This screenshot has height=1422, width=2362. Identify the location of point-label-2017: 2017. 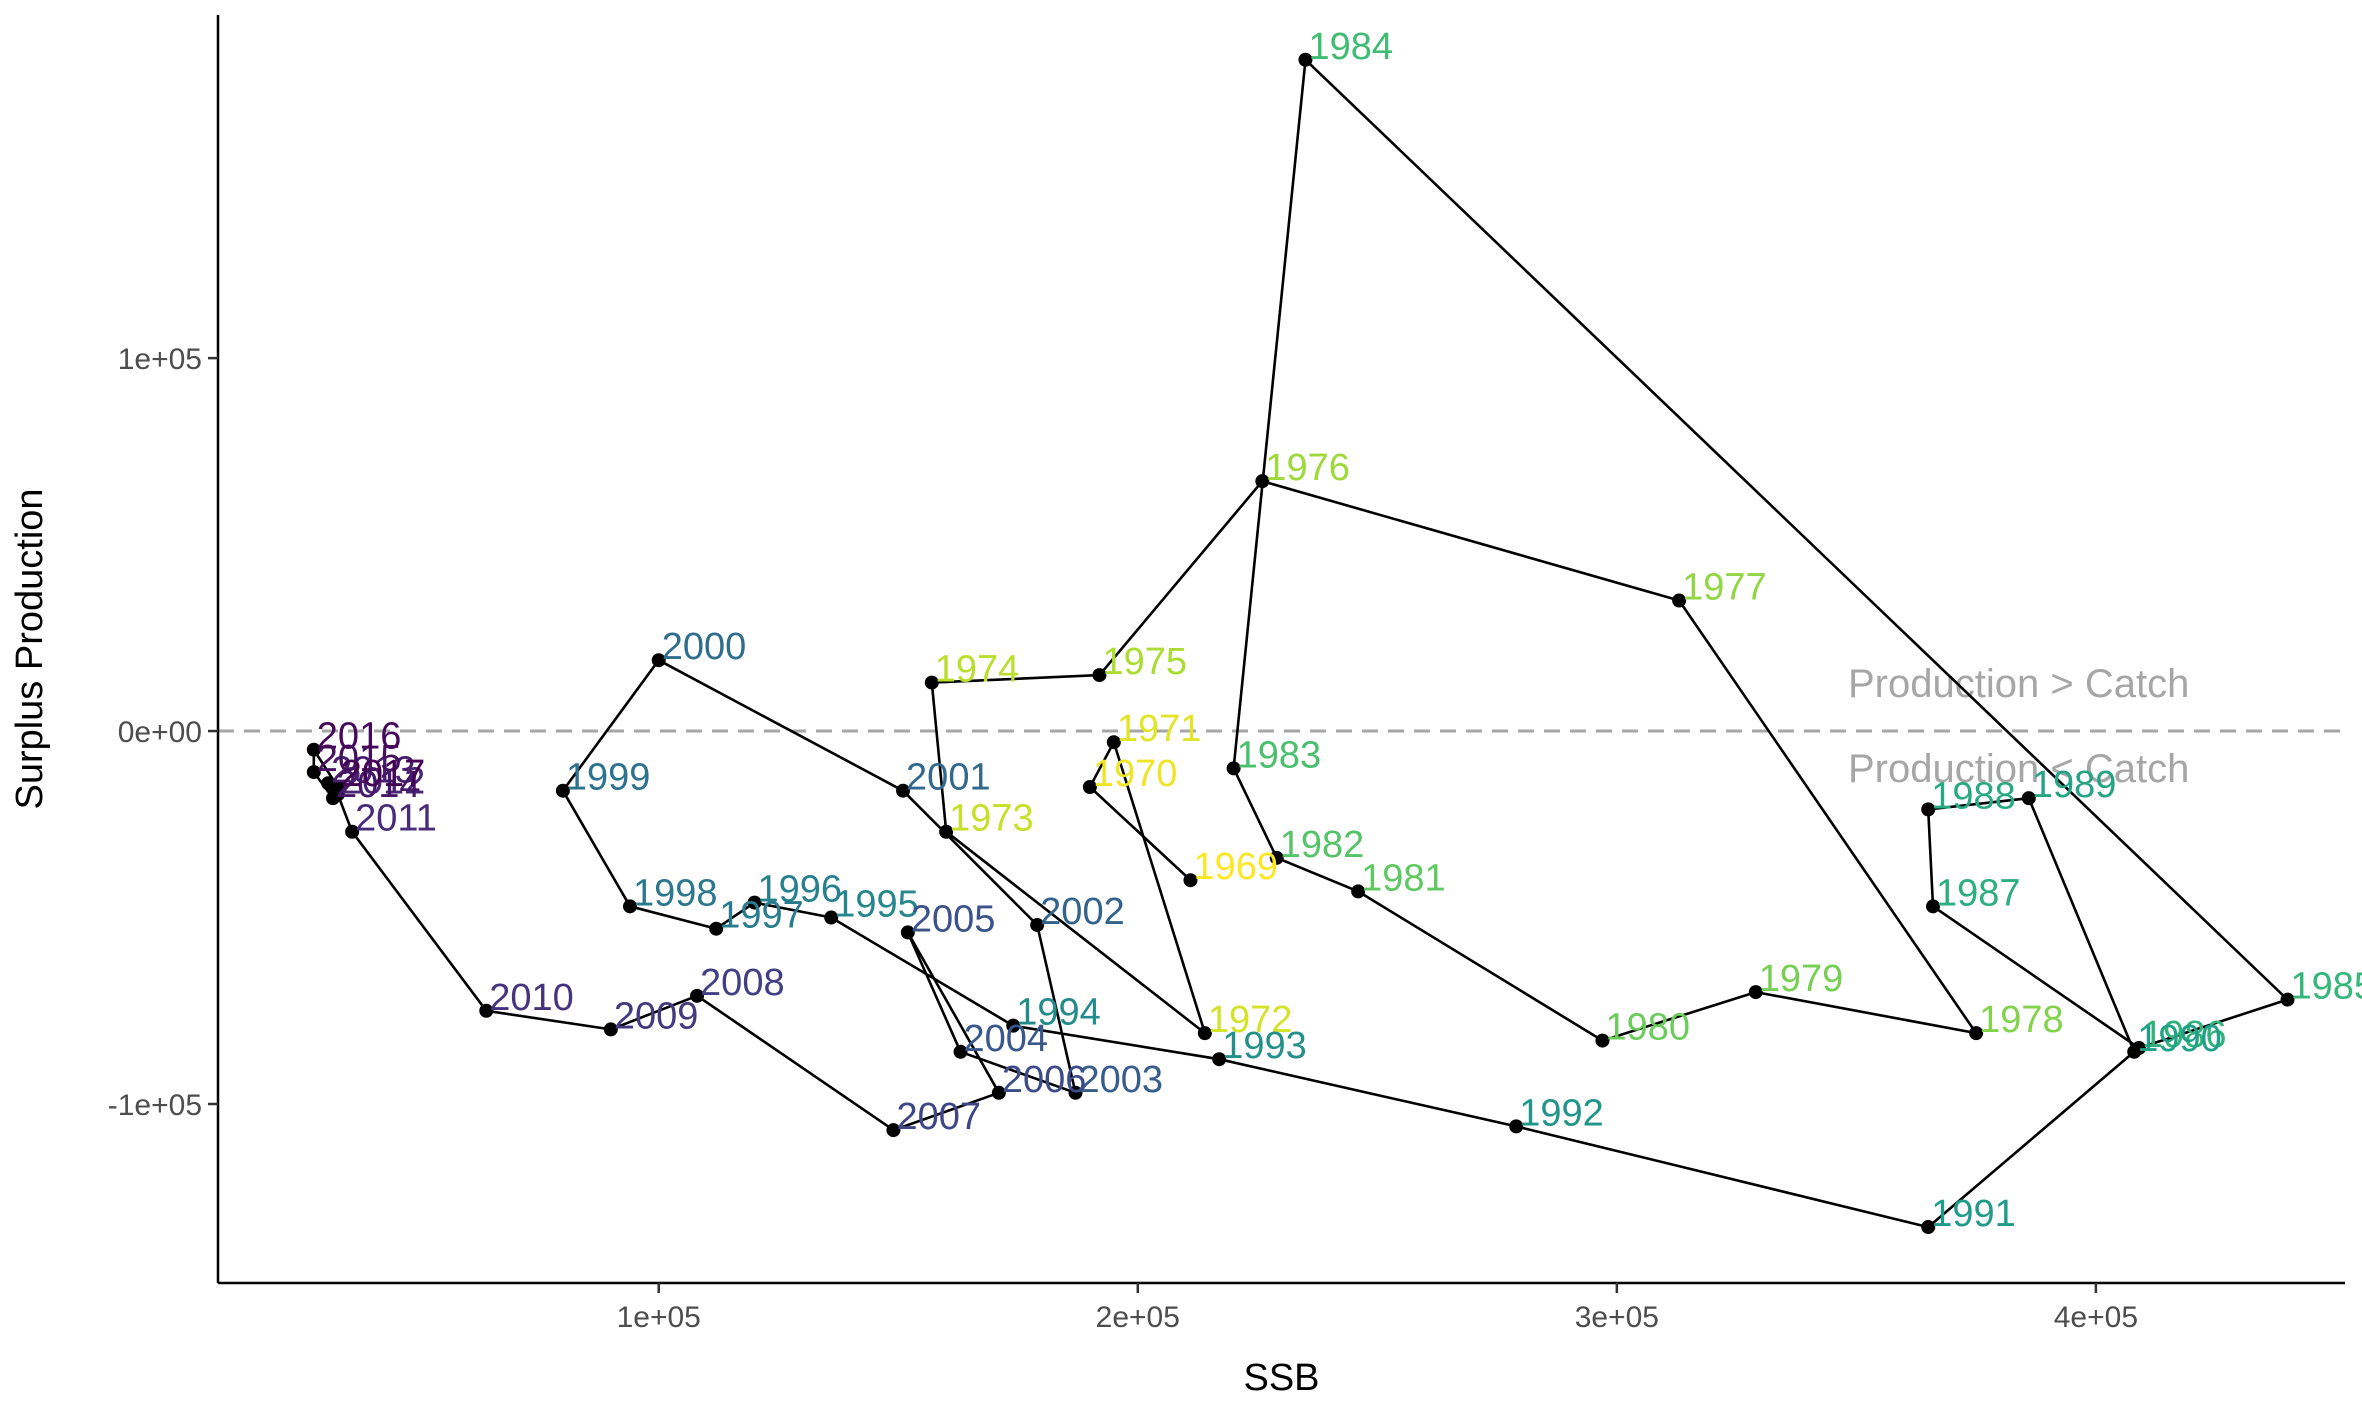
(383, 774).